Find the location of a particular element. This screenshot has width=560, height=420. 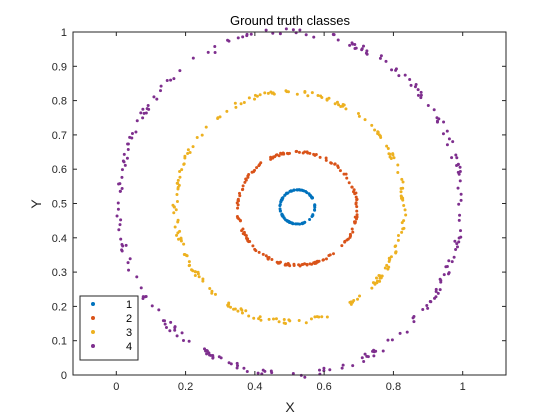

y-axis-label: Y is located at coordinates (36, 204).